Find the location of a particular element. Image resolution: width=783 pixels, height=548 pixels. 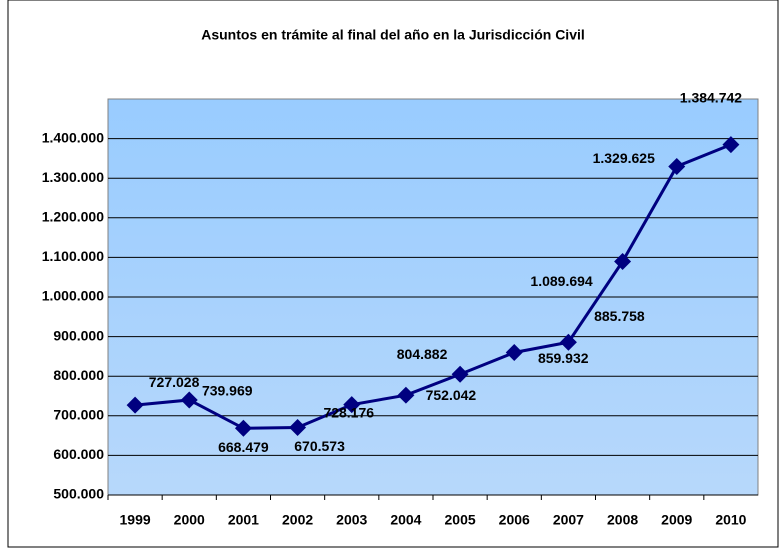

data-label: 728.176 is located at coordinates (348, 412).